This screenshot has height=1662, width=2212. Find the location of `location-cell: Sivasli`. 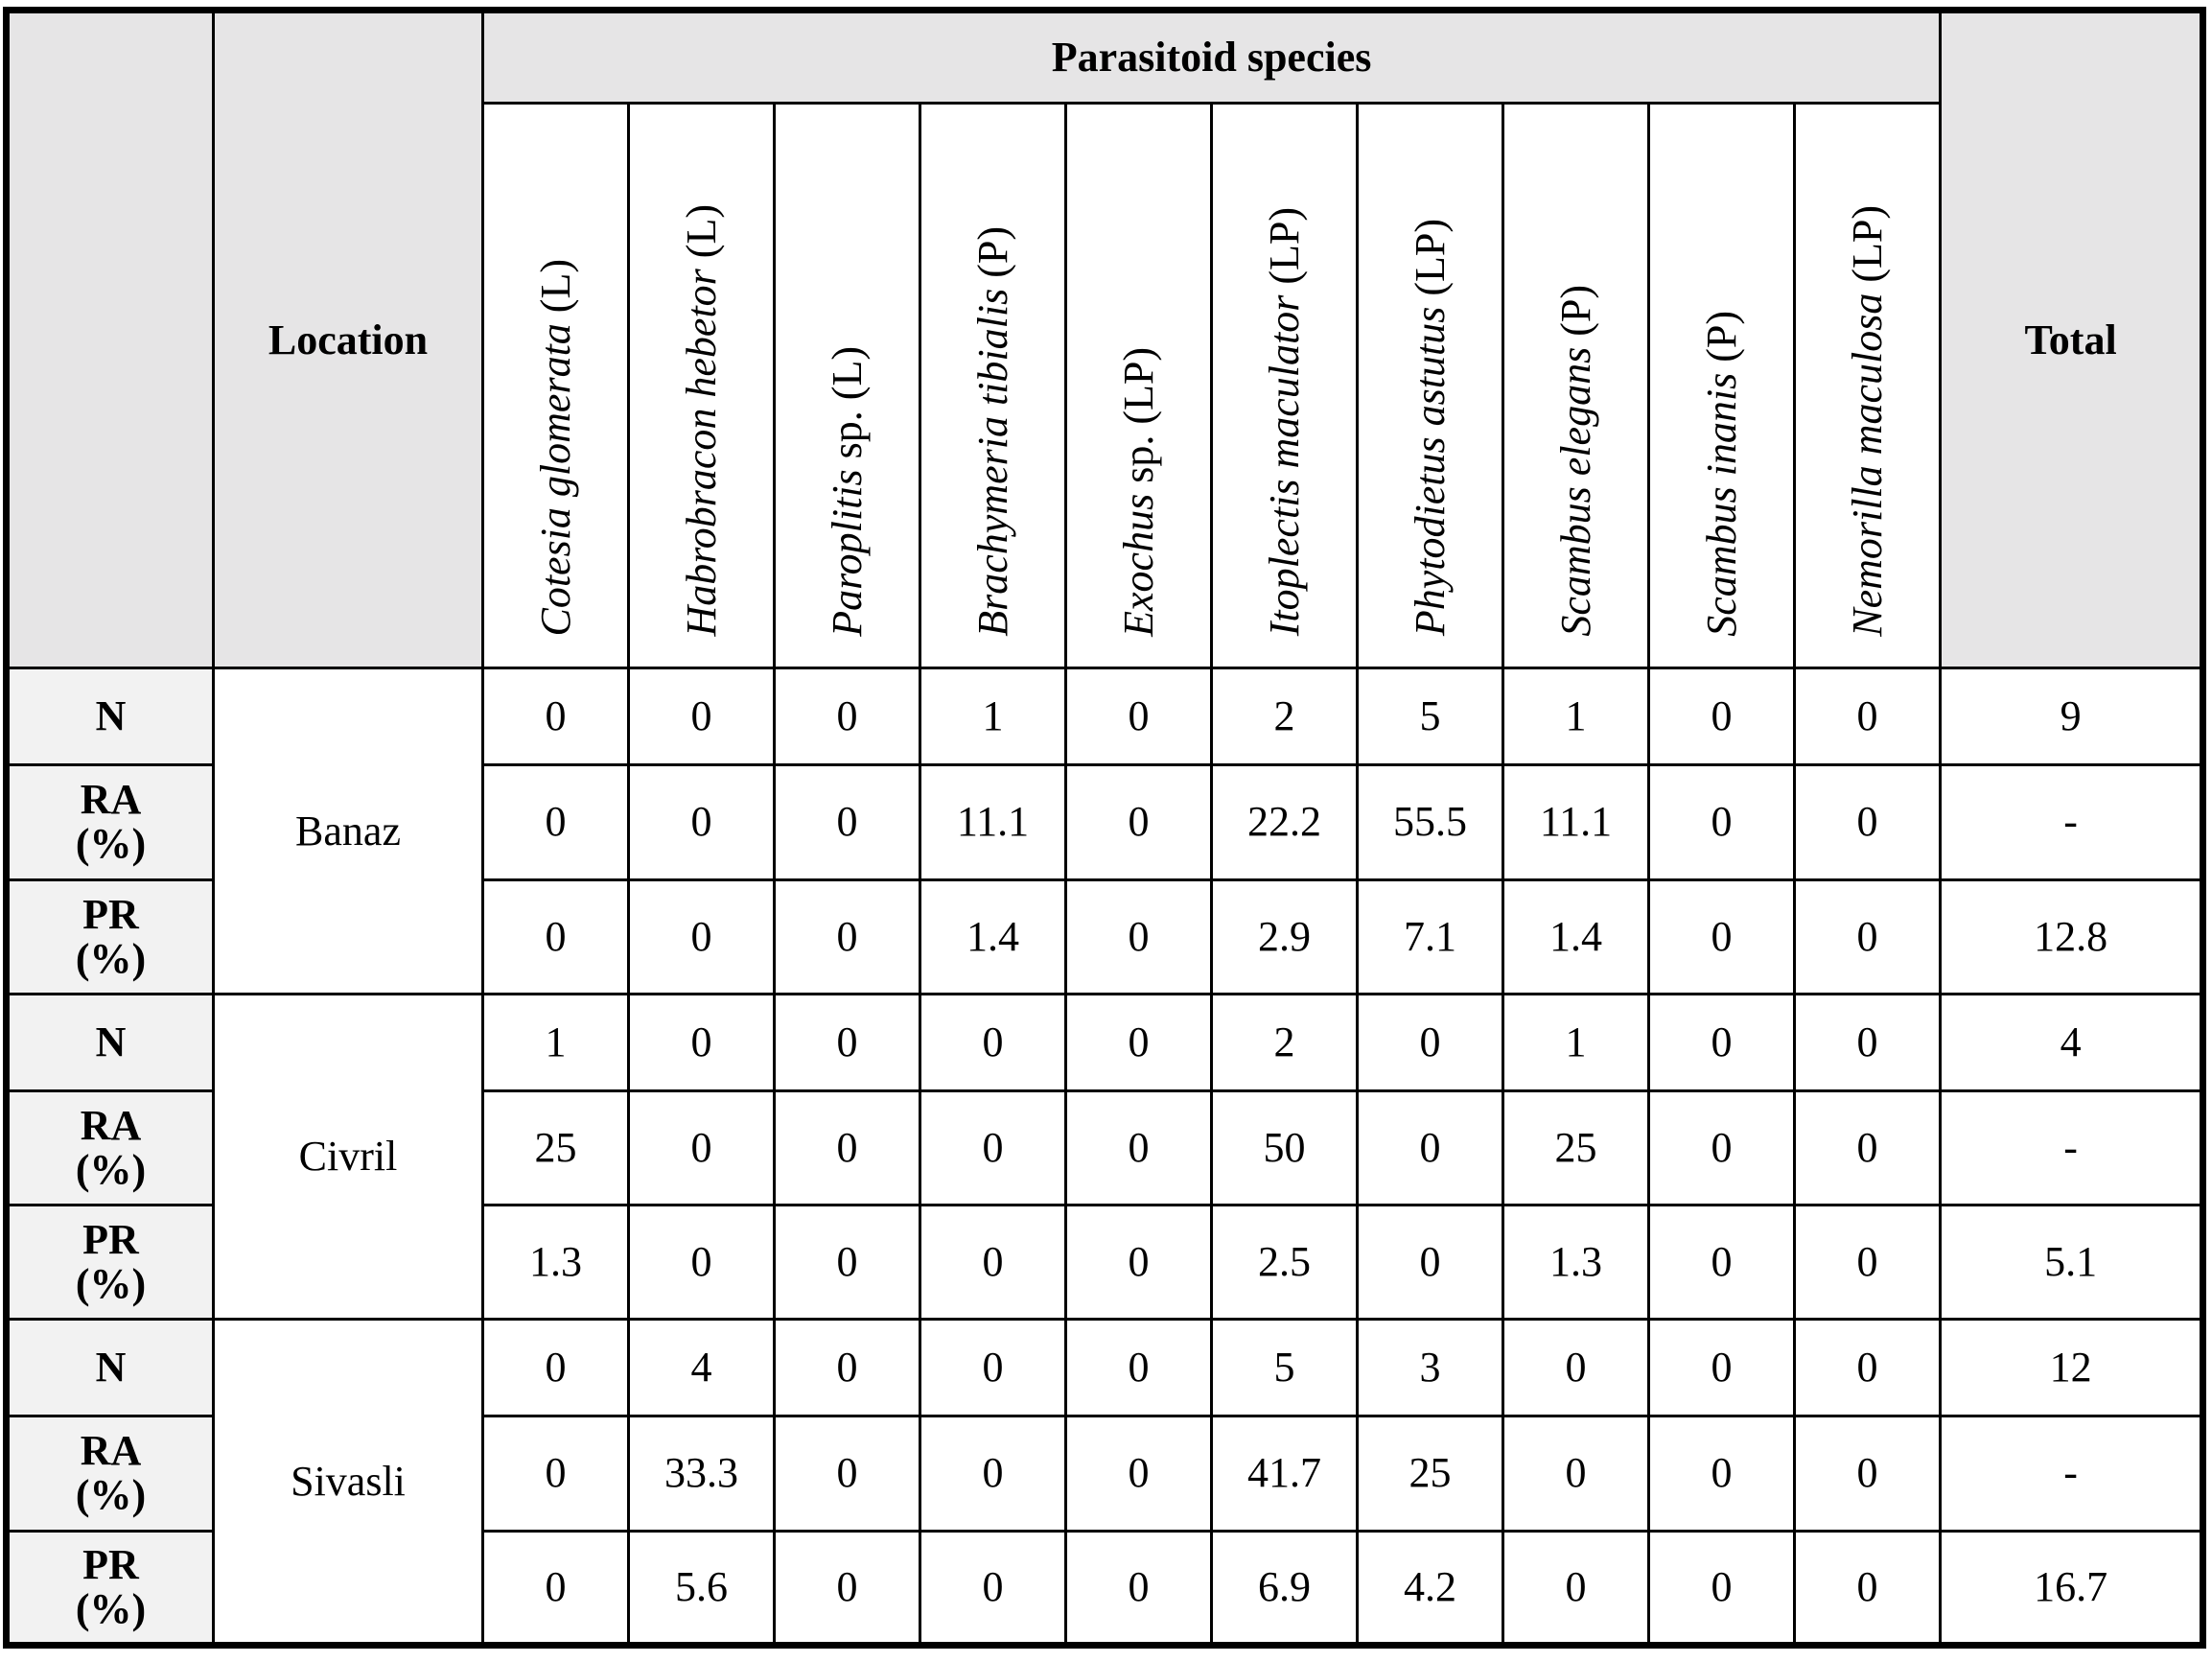

location-cell: Sivasli is located at coordinates (348, 1482).